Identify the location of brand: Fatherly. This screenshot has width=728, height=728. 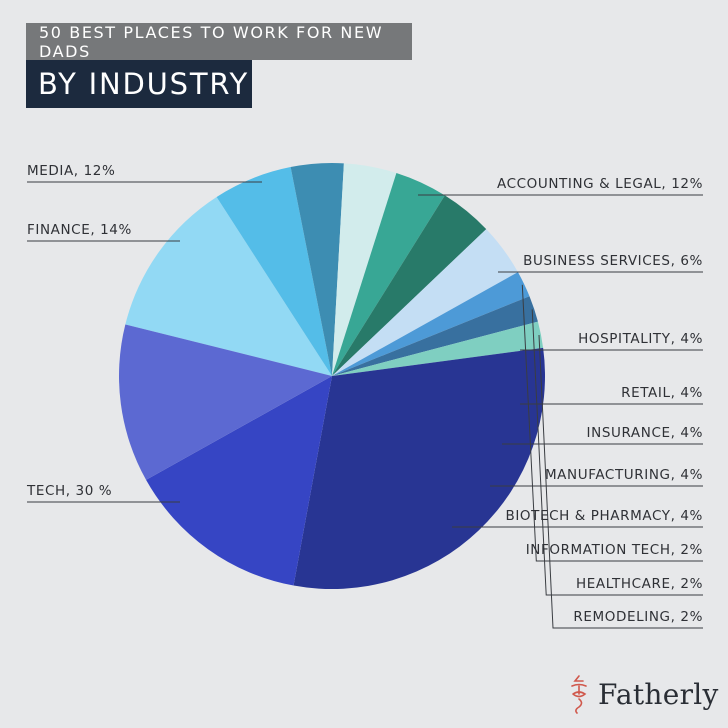
(642, 694).